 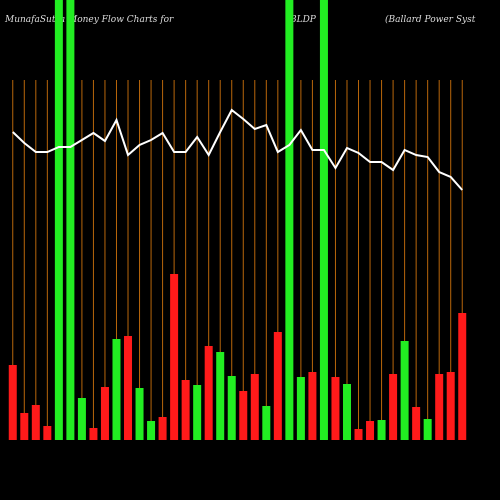 I want to click on subtitle: (Ballard Power Syst, so click(x=430, y=19).